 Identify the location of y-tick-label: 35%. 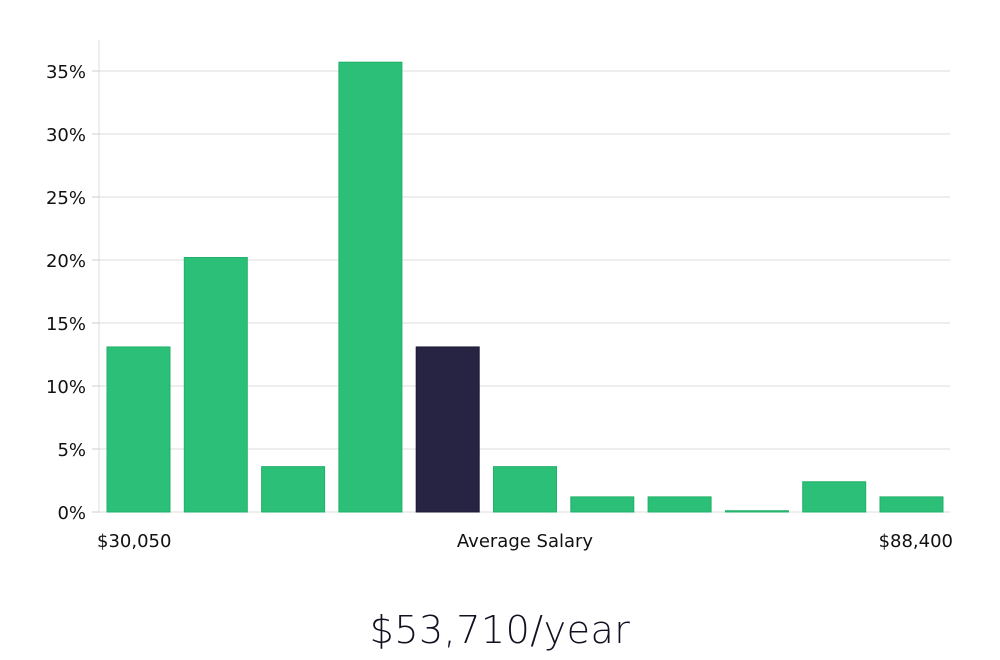
(66, 72).